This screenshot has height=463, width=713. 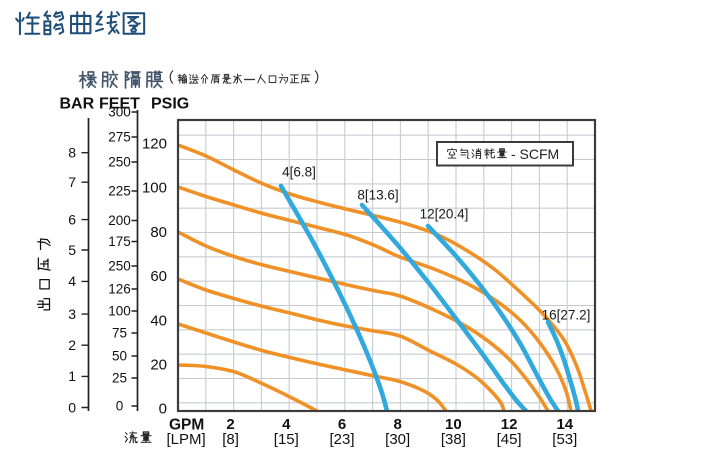 What do you see at coordinates (453, 424) in the screenshot?
I see `svg-text: 10` at bounding box center [453, 424].